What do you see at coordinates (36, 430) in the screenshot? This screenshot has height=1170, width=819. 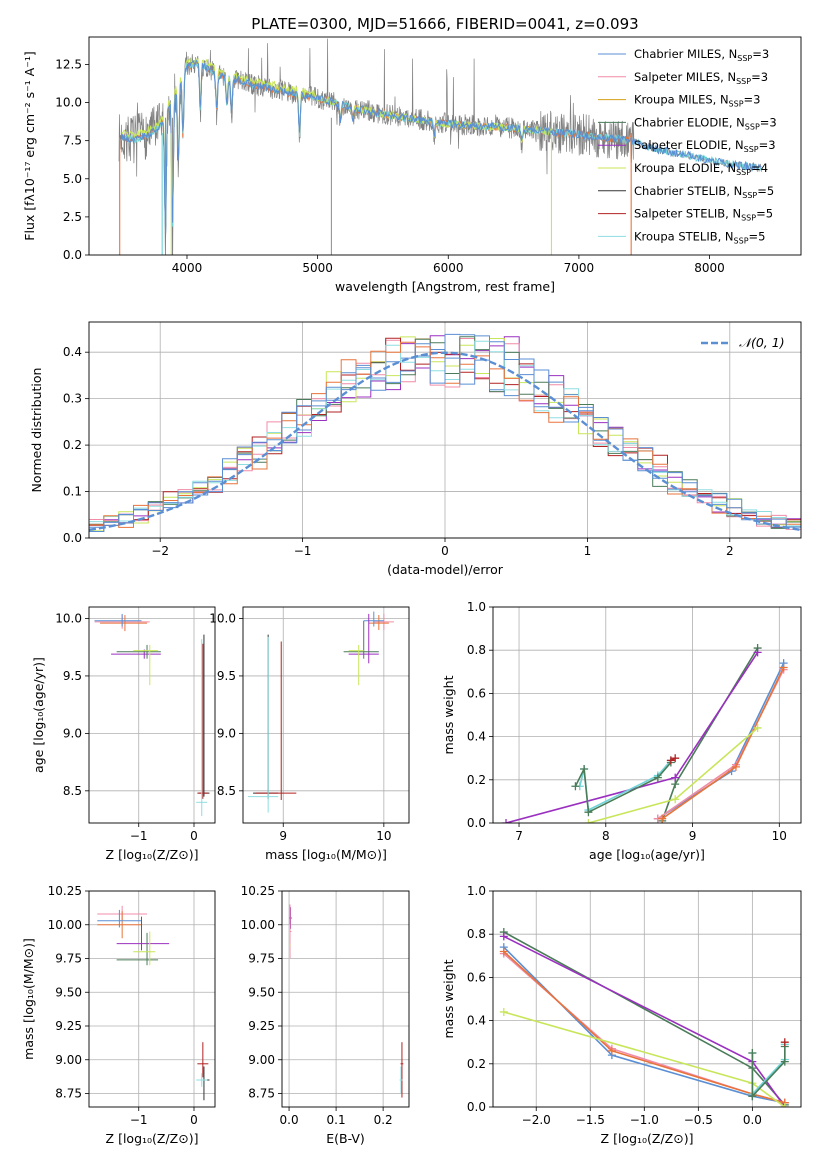 I see `axis-label-y: Normed distribution` at bounding box center [36, 430].